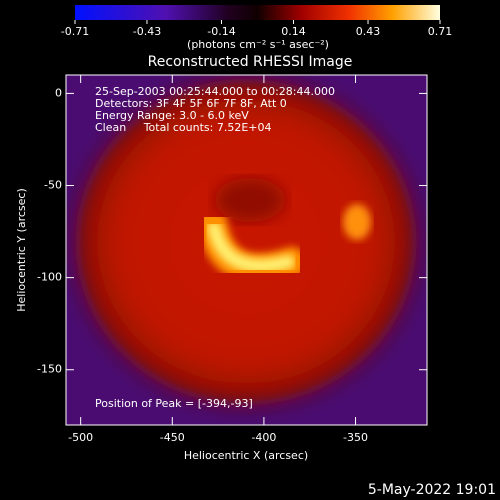 Image resolution: width=500 pixels, height=500 pixels. What do you see at coordinates (80, 437) in the screenshot?
I see `x-tick-label: -500` at bounding box center [80, 437].